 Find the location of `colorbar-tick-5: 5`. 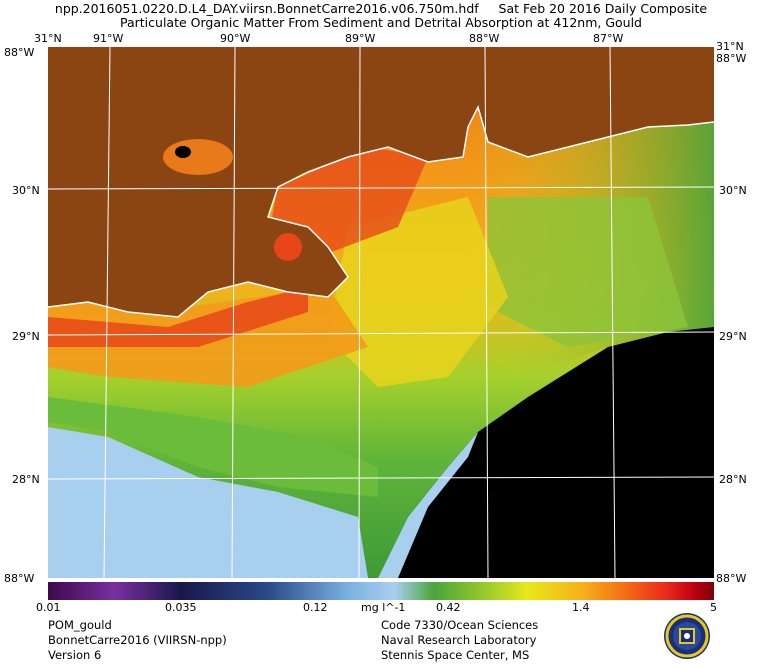

colorbar-tick-5: 5 is located at coordinates (713, 607).